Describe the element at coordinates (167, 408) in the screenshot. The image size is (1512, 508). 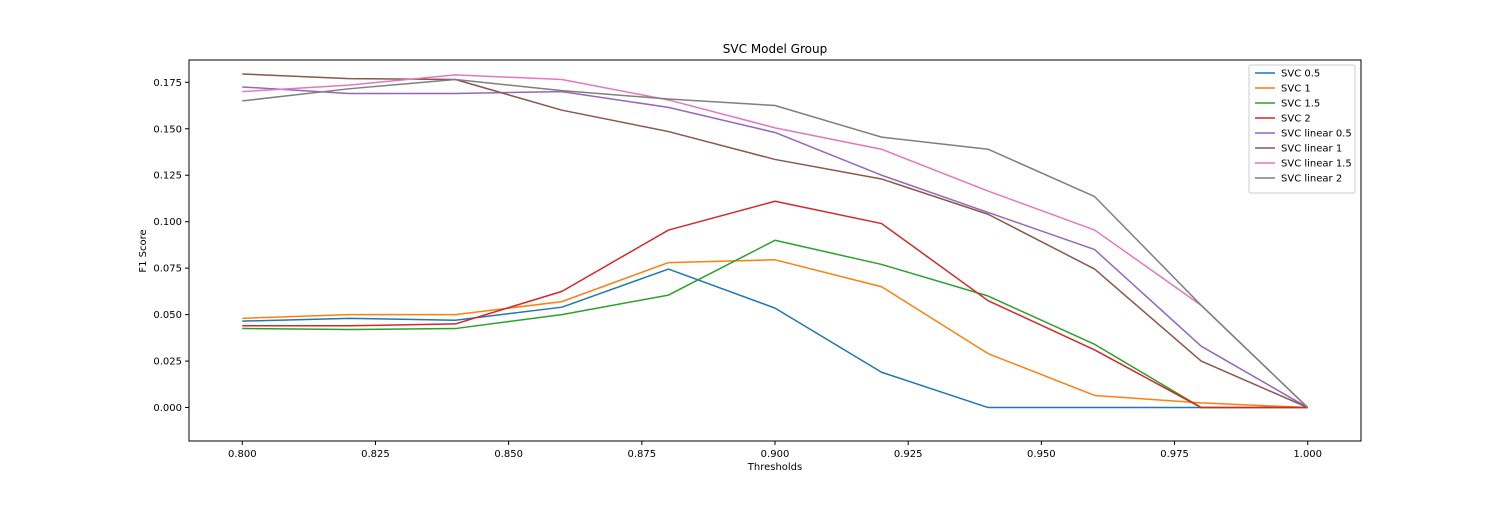
I see `y-tick-label: 0.000` at that location.